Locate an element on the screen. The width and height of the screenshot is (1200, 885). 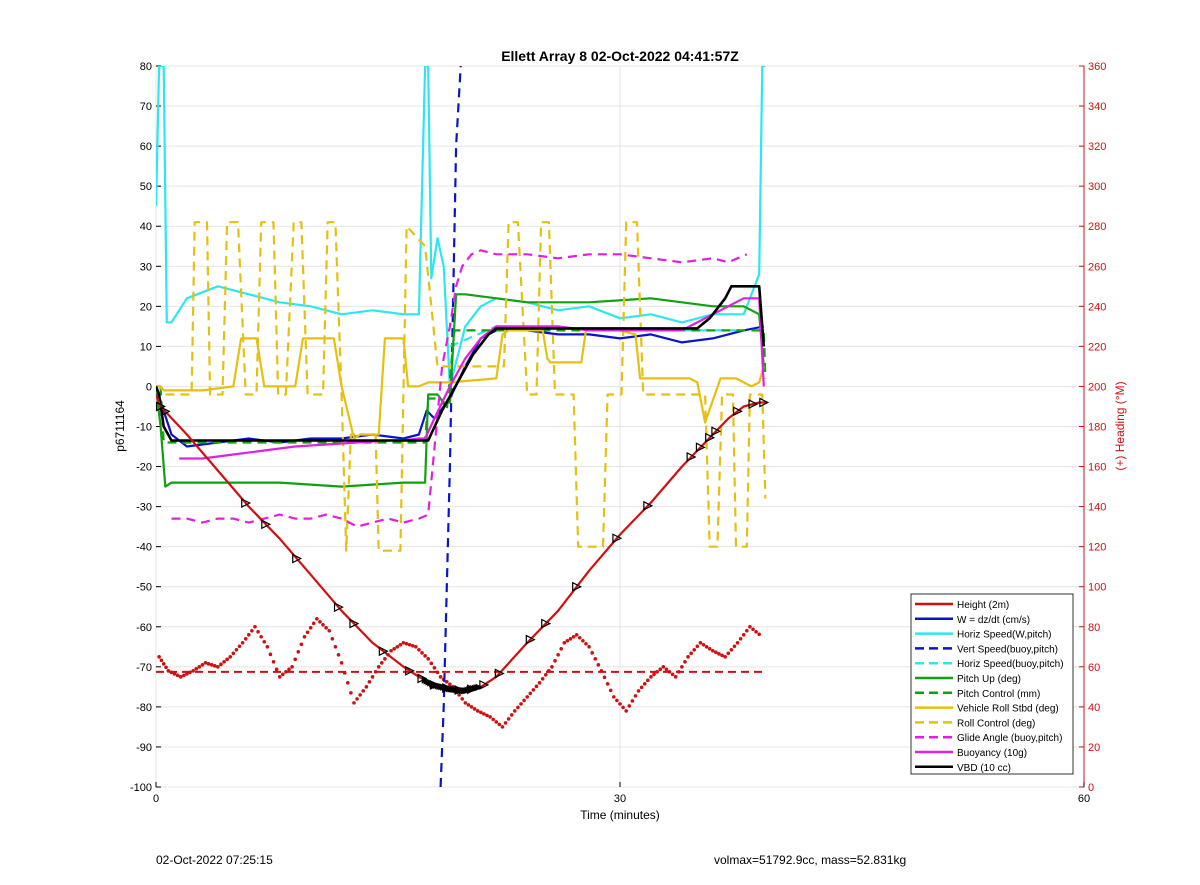
right-tick-label: 80 is located at coordinates (1094, 628).